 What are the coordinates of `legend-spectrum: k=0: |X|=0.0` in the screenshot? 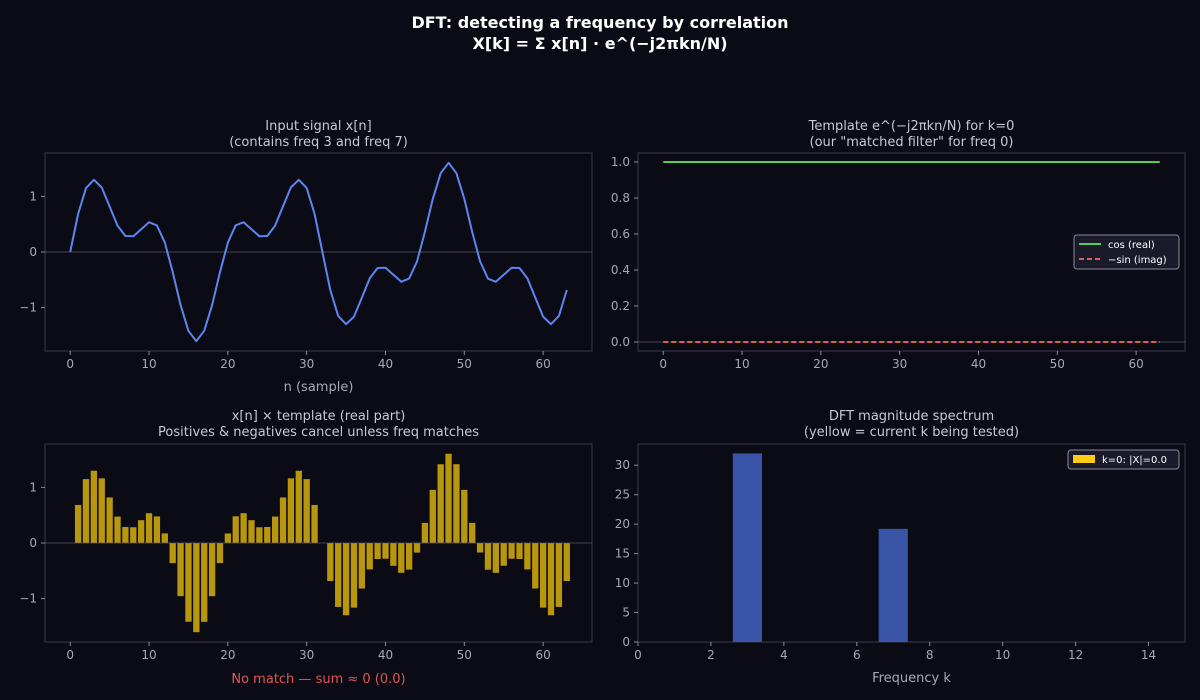 It's located at (1123, 459).